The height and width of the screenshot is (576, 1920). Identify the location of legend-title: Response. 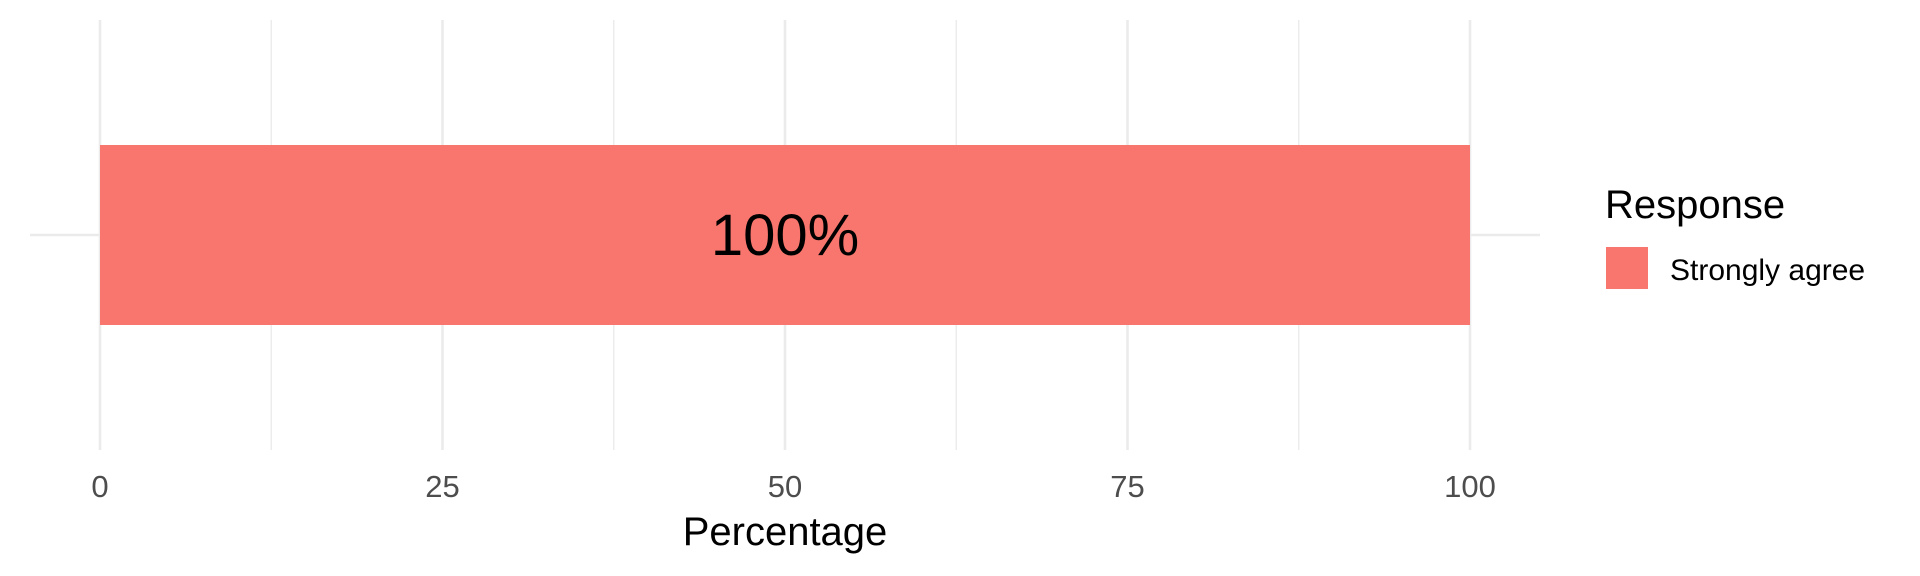
(1695, 205).